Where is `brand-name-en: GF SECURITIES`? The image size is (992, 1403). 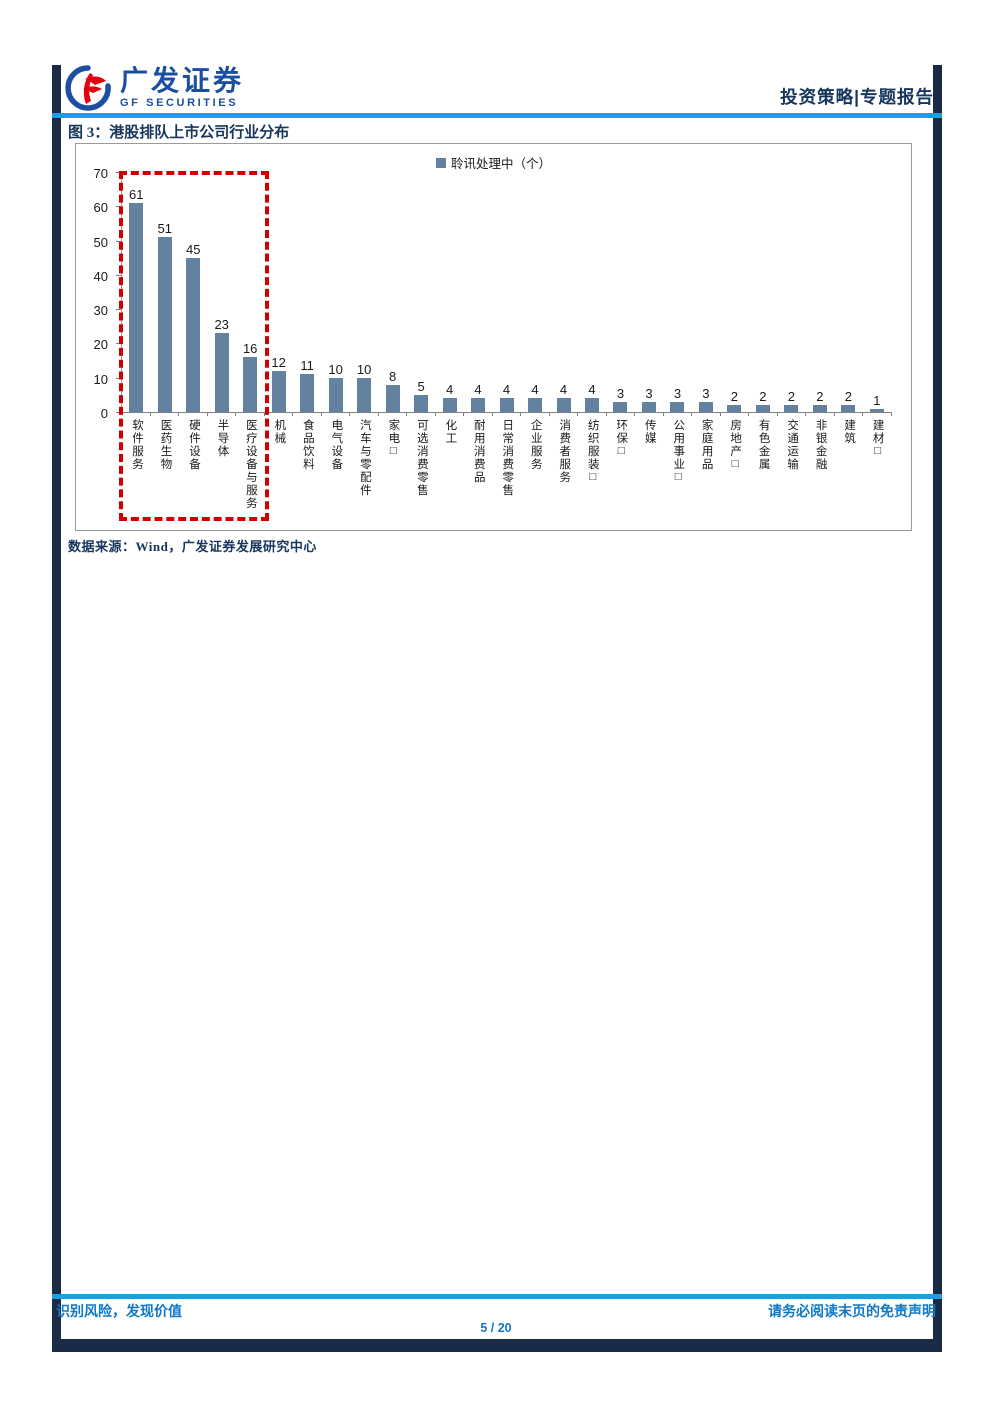 brand-name-en: GF SECURITIES is located at coordinates (179, 103).